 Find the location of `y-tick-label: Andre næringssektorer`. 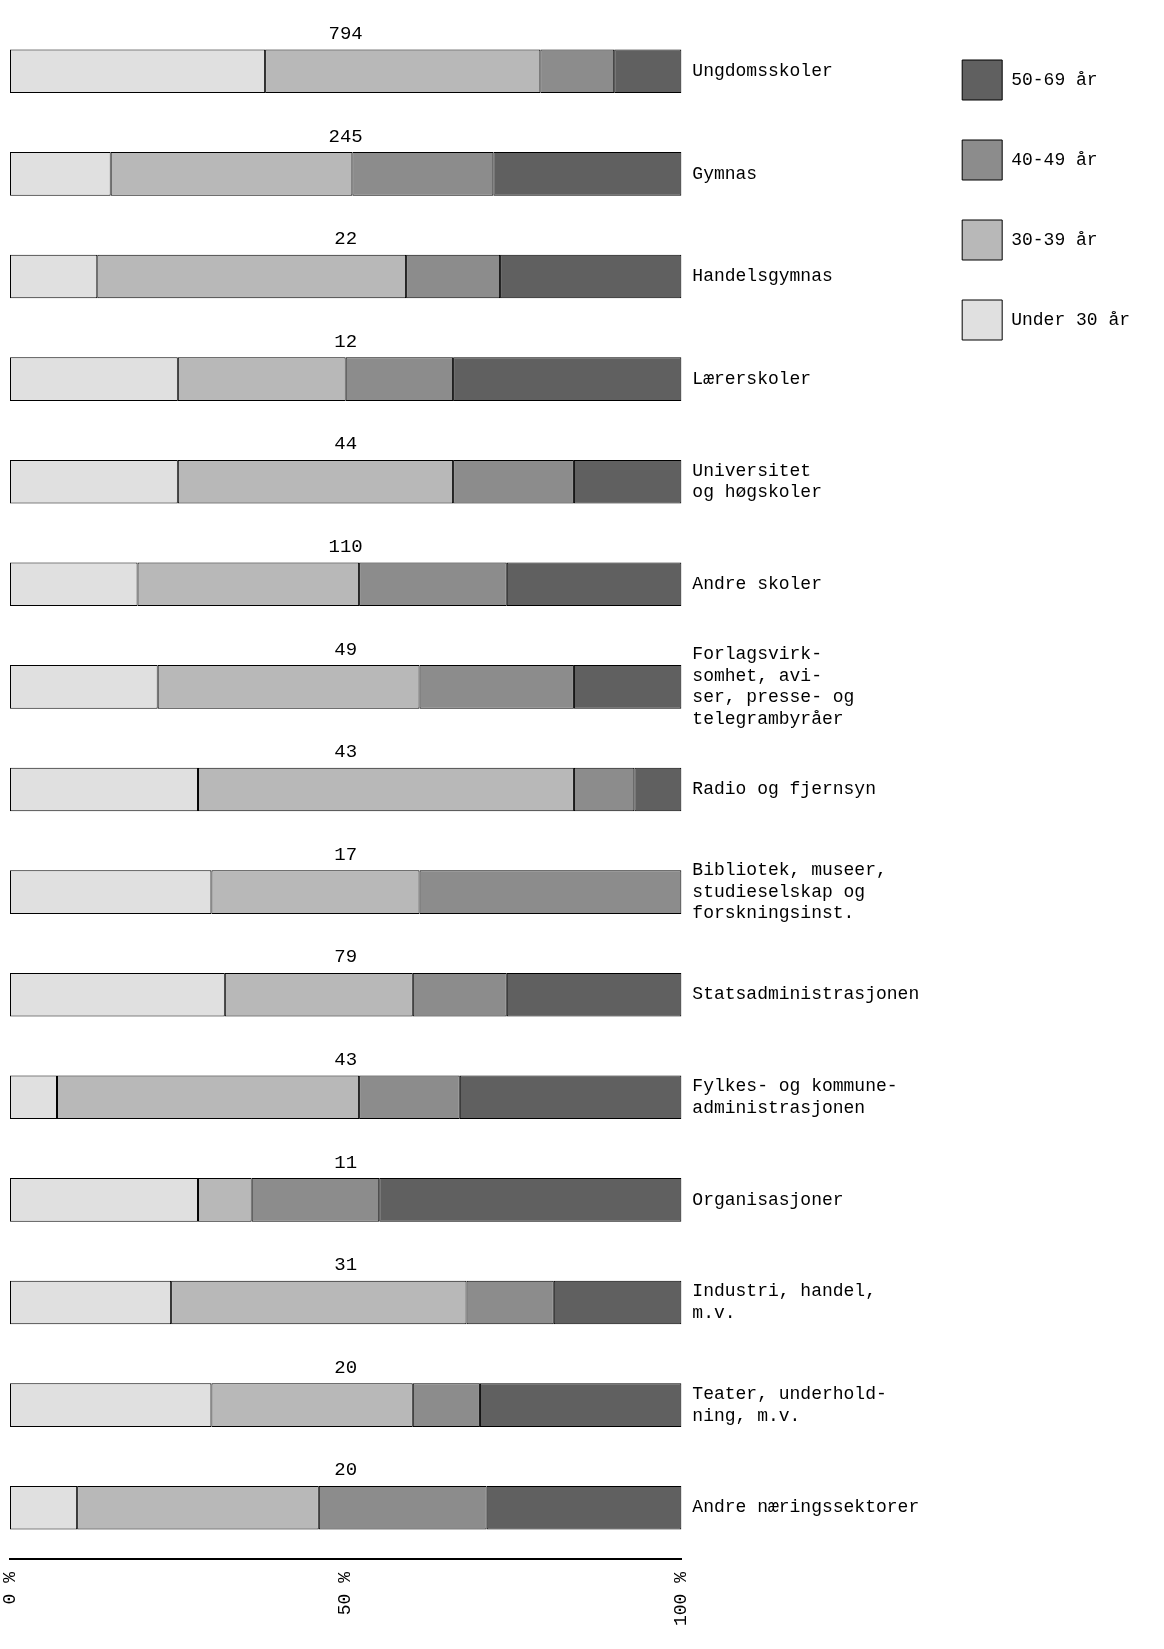

y-tick-label: Andre næringssektorer is located at coordinates (806, 1507).